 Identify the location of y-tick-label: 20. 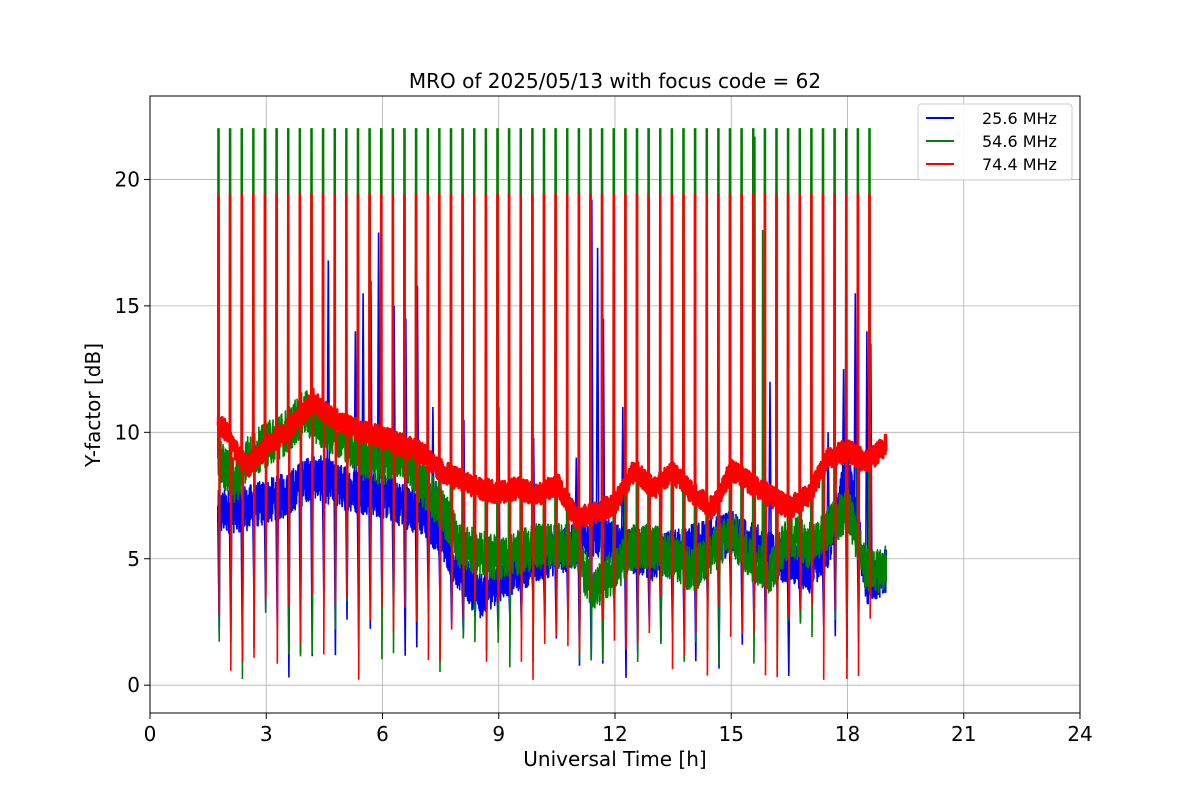
(127, 179).